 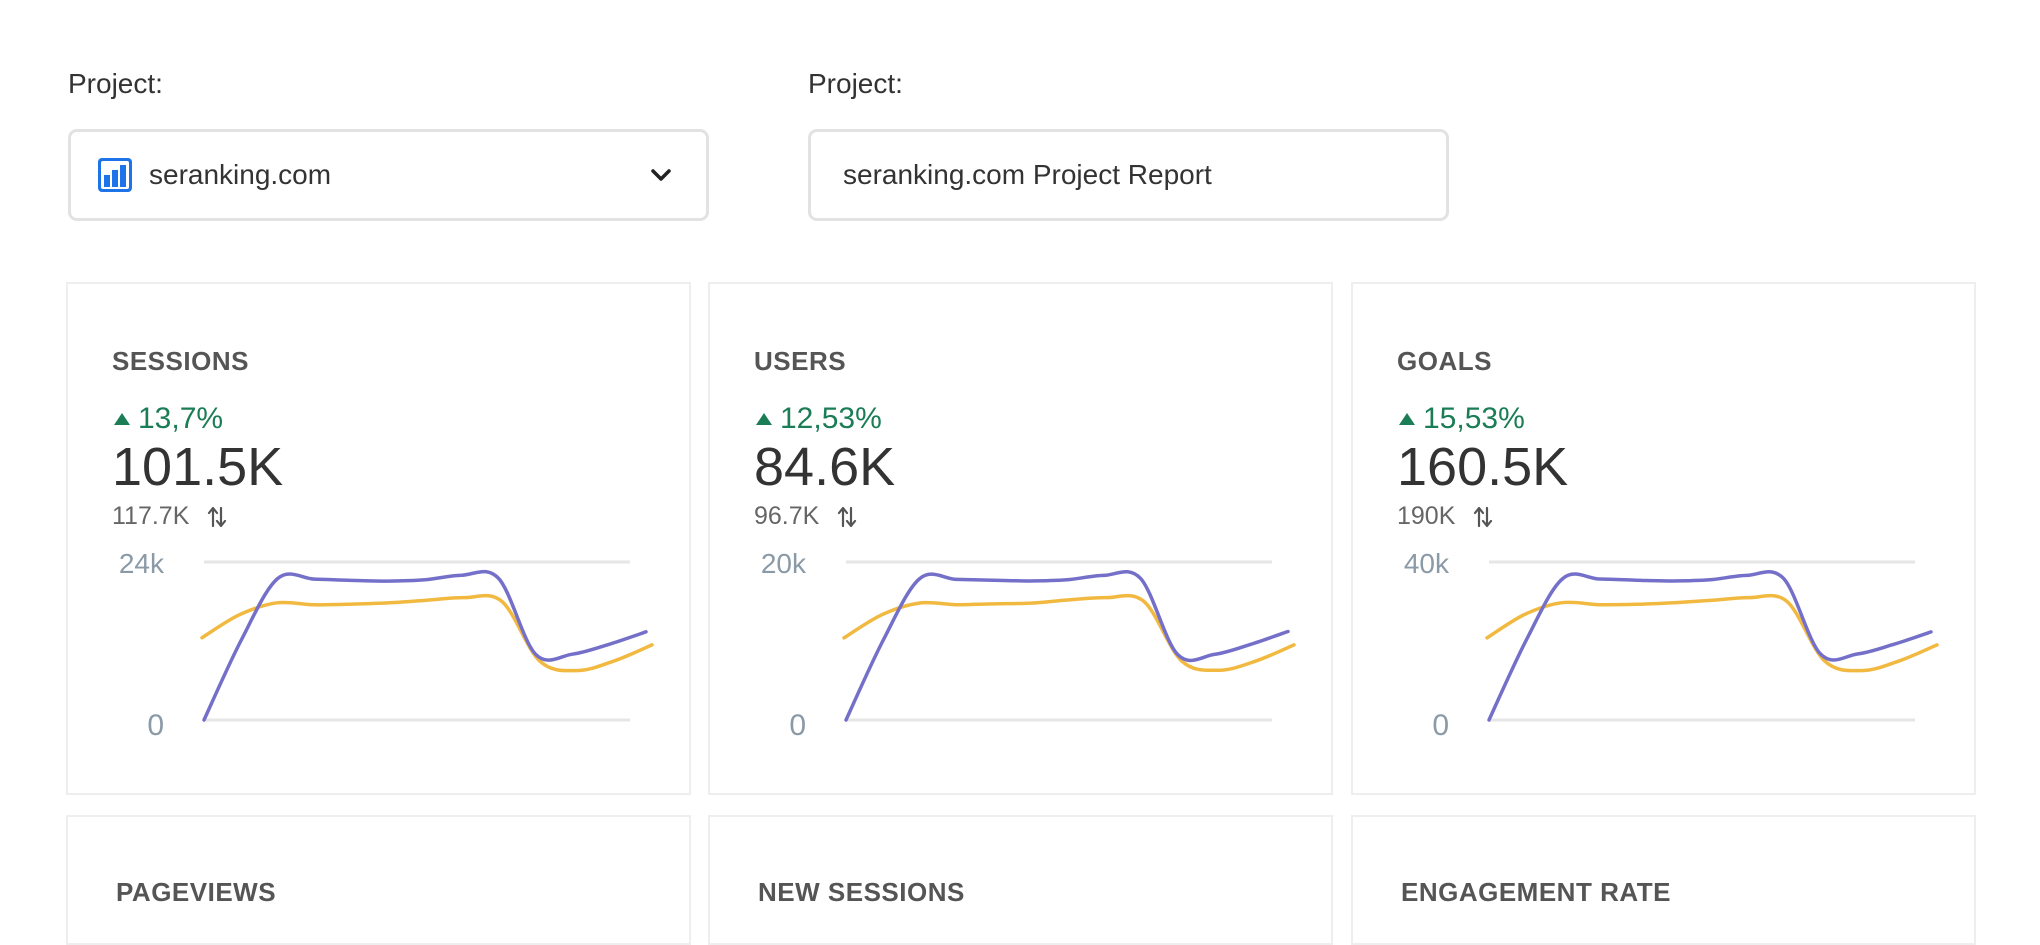 I want to click on card-title: USERS, so click(x=800, y=361).